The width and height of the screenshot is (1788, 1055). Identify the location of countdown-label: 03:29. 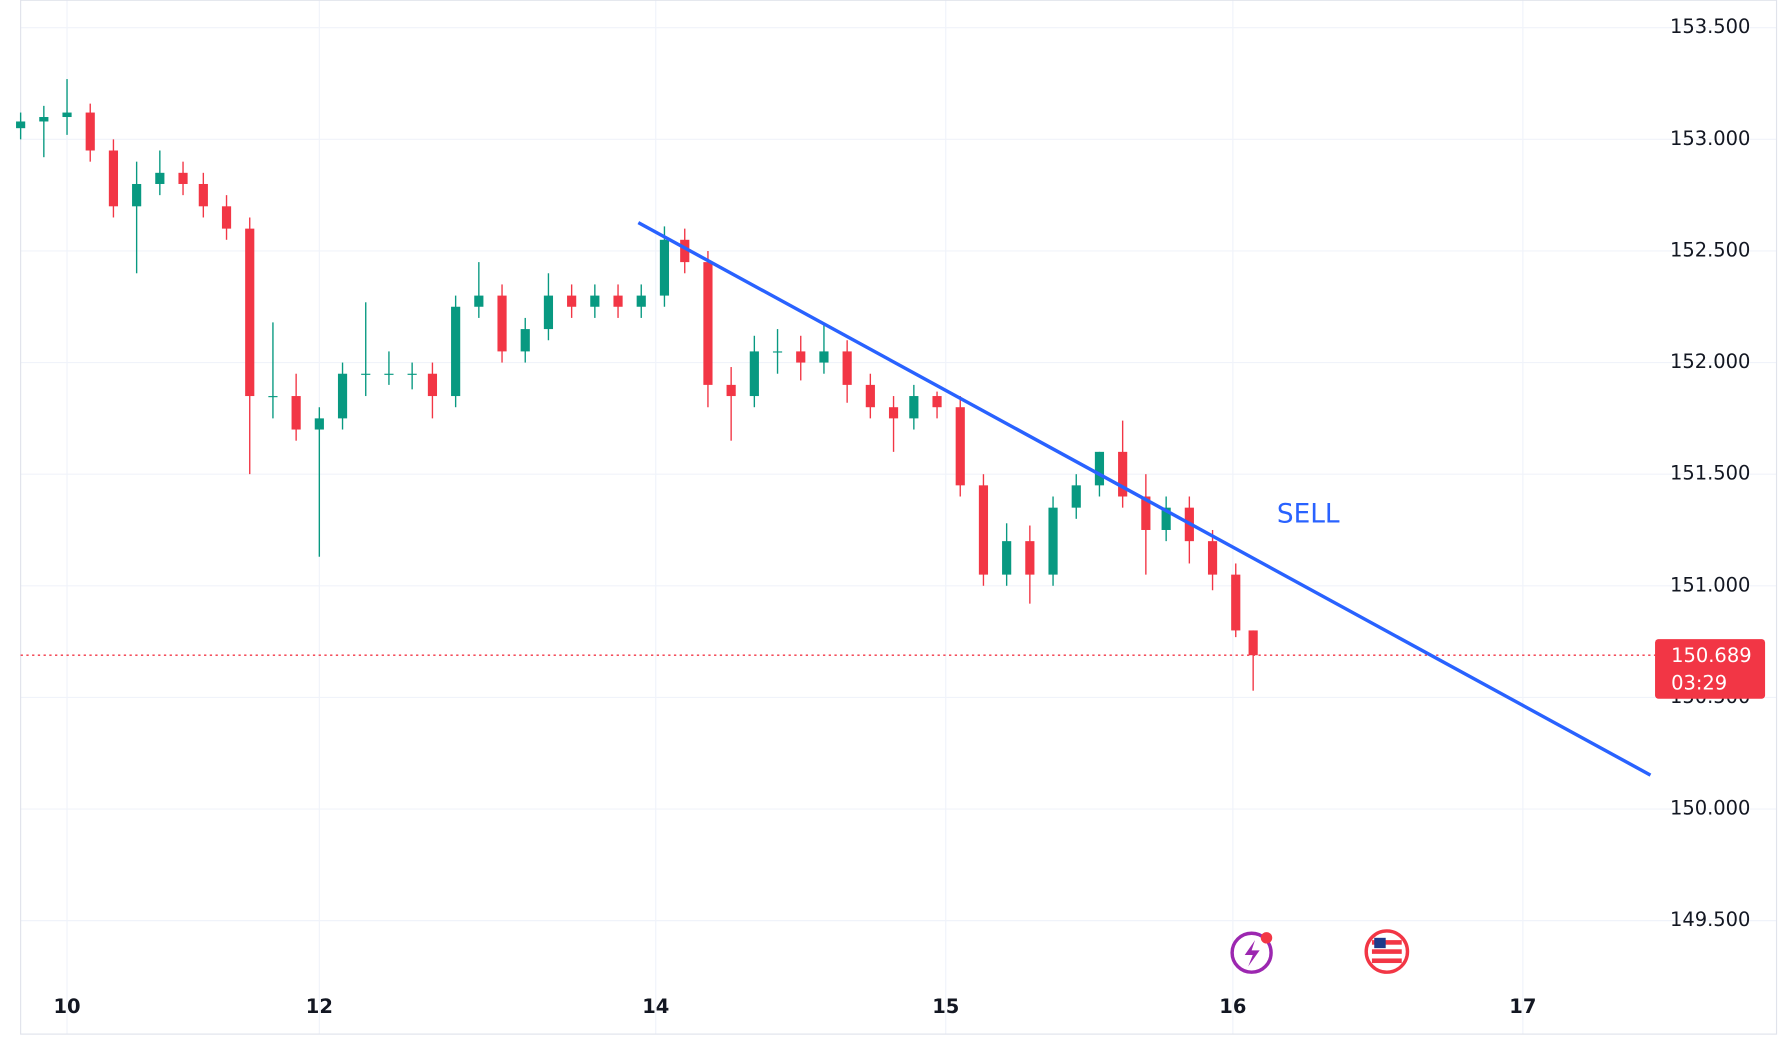
(1699, 682).